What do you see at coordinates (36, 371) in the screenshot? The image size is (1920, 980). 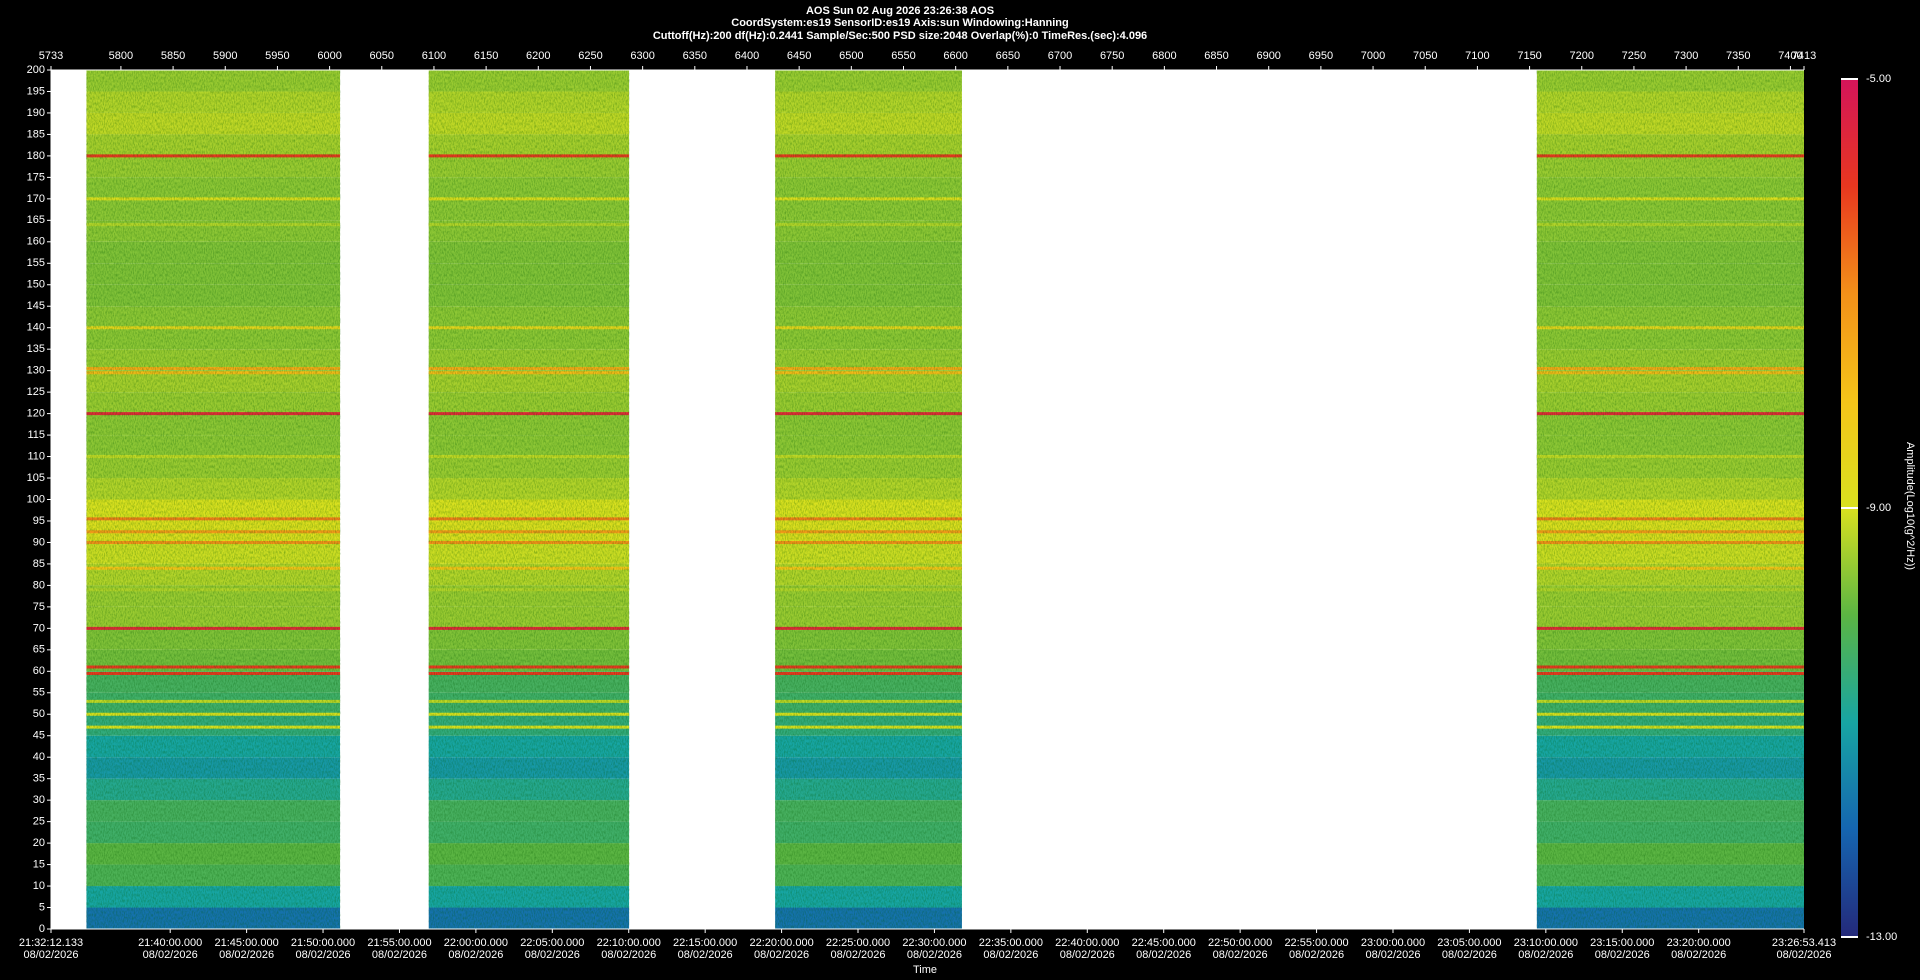 I see `y-tick-label: 130` at bounding box center [36, 371].